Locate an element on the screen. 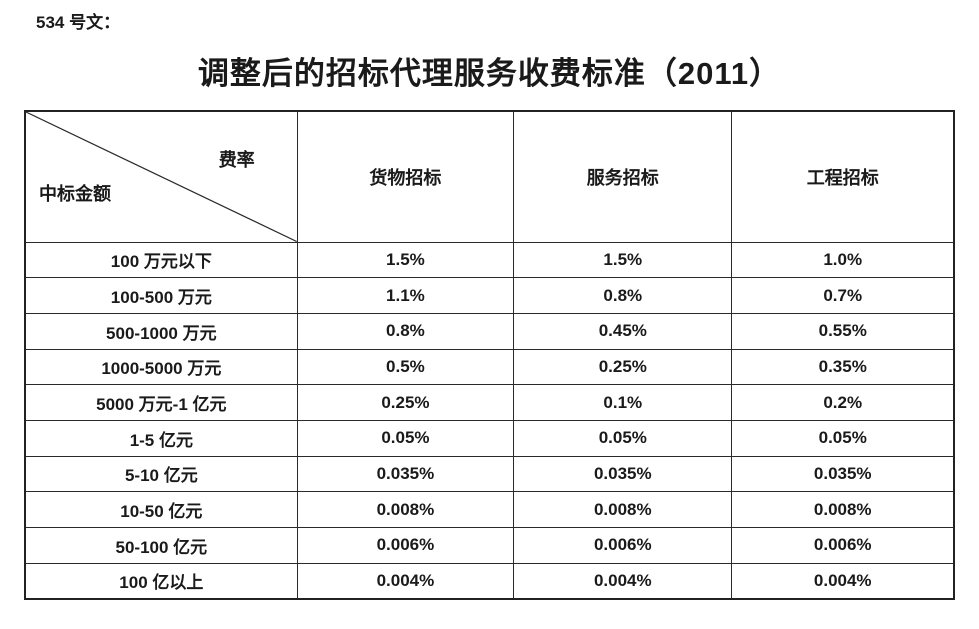 The height and width of the screenshot is (629, 979). rate-cell-goods: 0.8% is located at coordinates (405, 331).